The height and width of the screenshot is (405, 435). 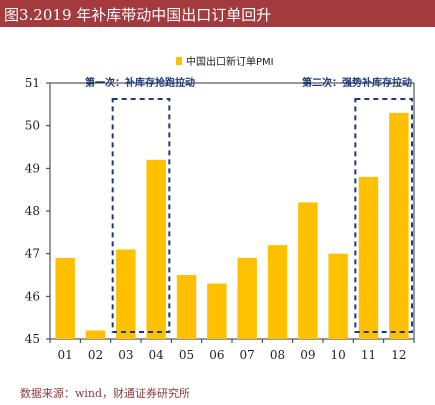 What do you see at coordinates (140, 82) in the screenshot?
I see `annotation-label-1: 第一次：补库存抢跑拉动` at bounding box center [140, 82].